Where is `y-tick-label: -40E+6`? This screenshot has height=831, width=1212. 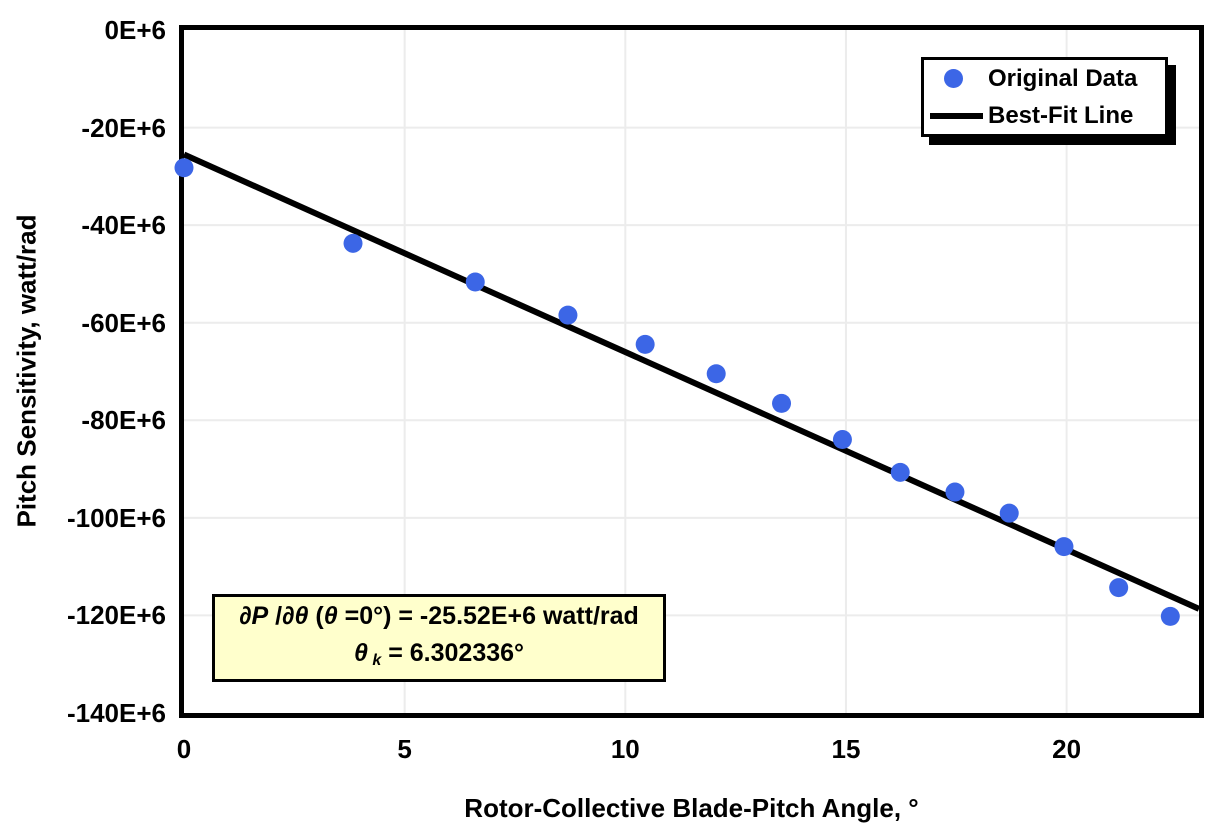 y-tick-label: -40E+6 is located at coordinates (123, 225).